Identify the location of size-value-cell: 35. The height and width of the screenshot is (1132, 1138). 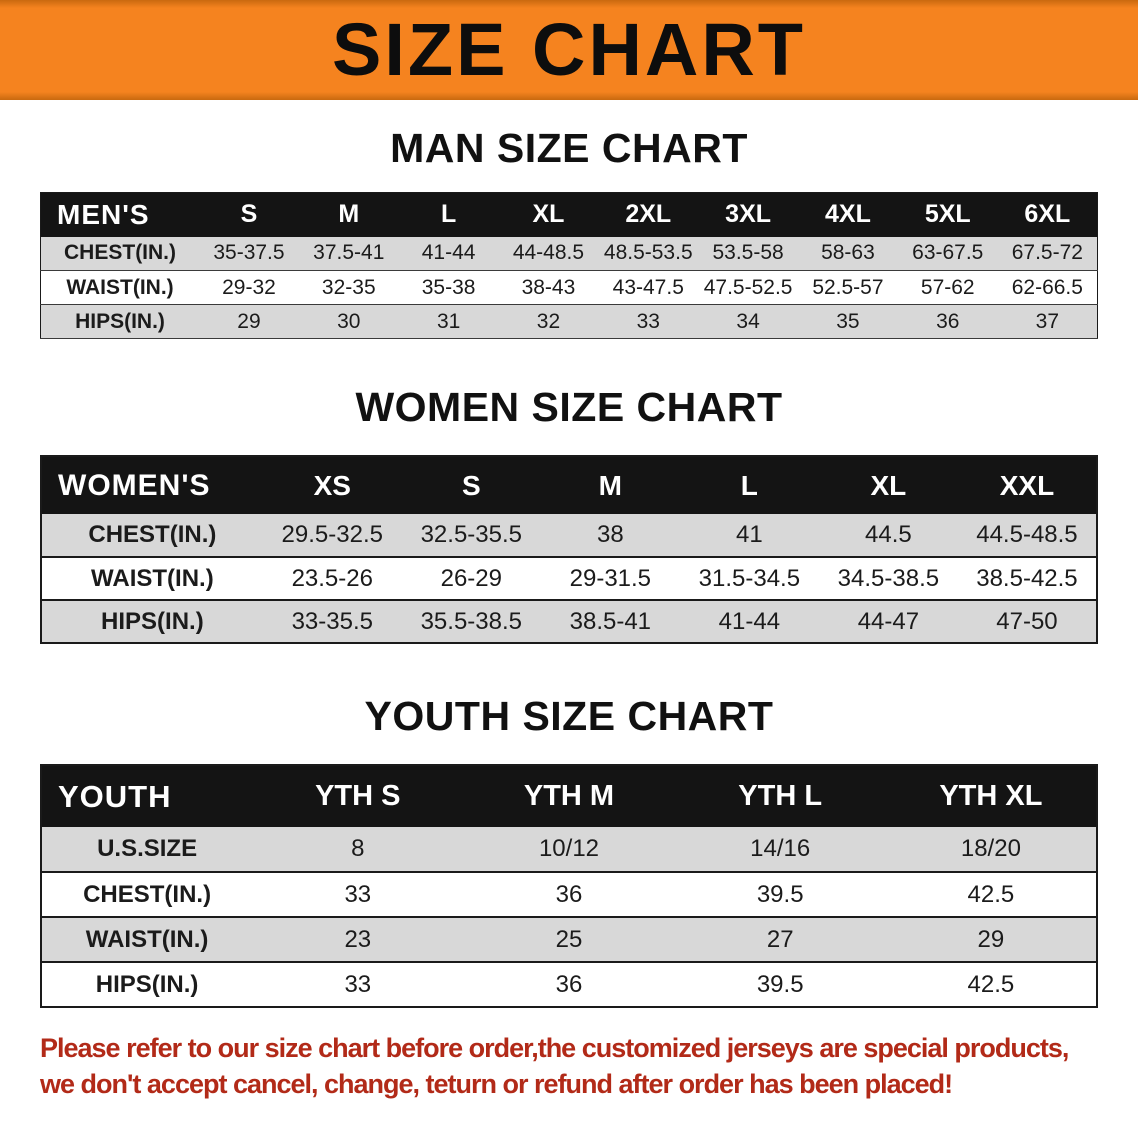
(848, 321).